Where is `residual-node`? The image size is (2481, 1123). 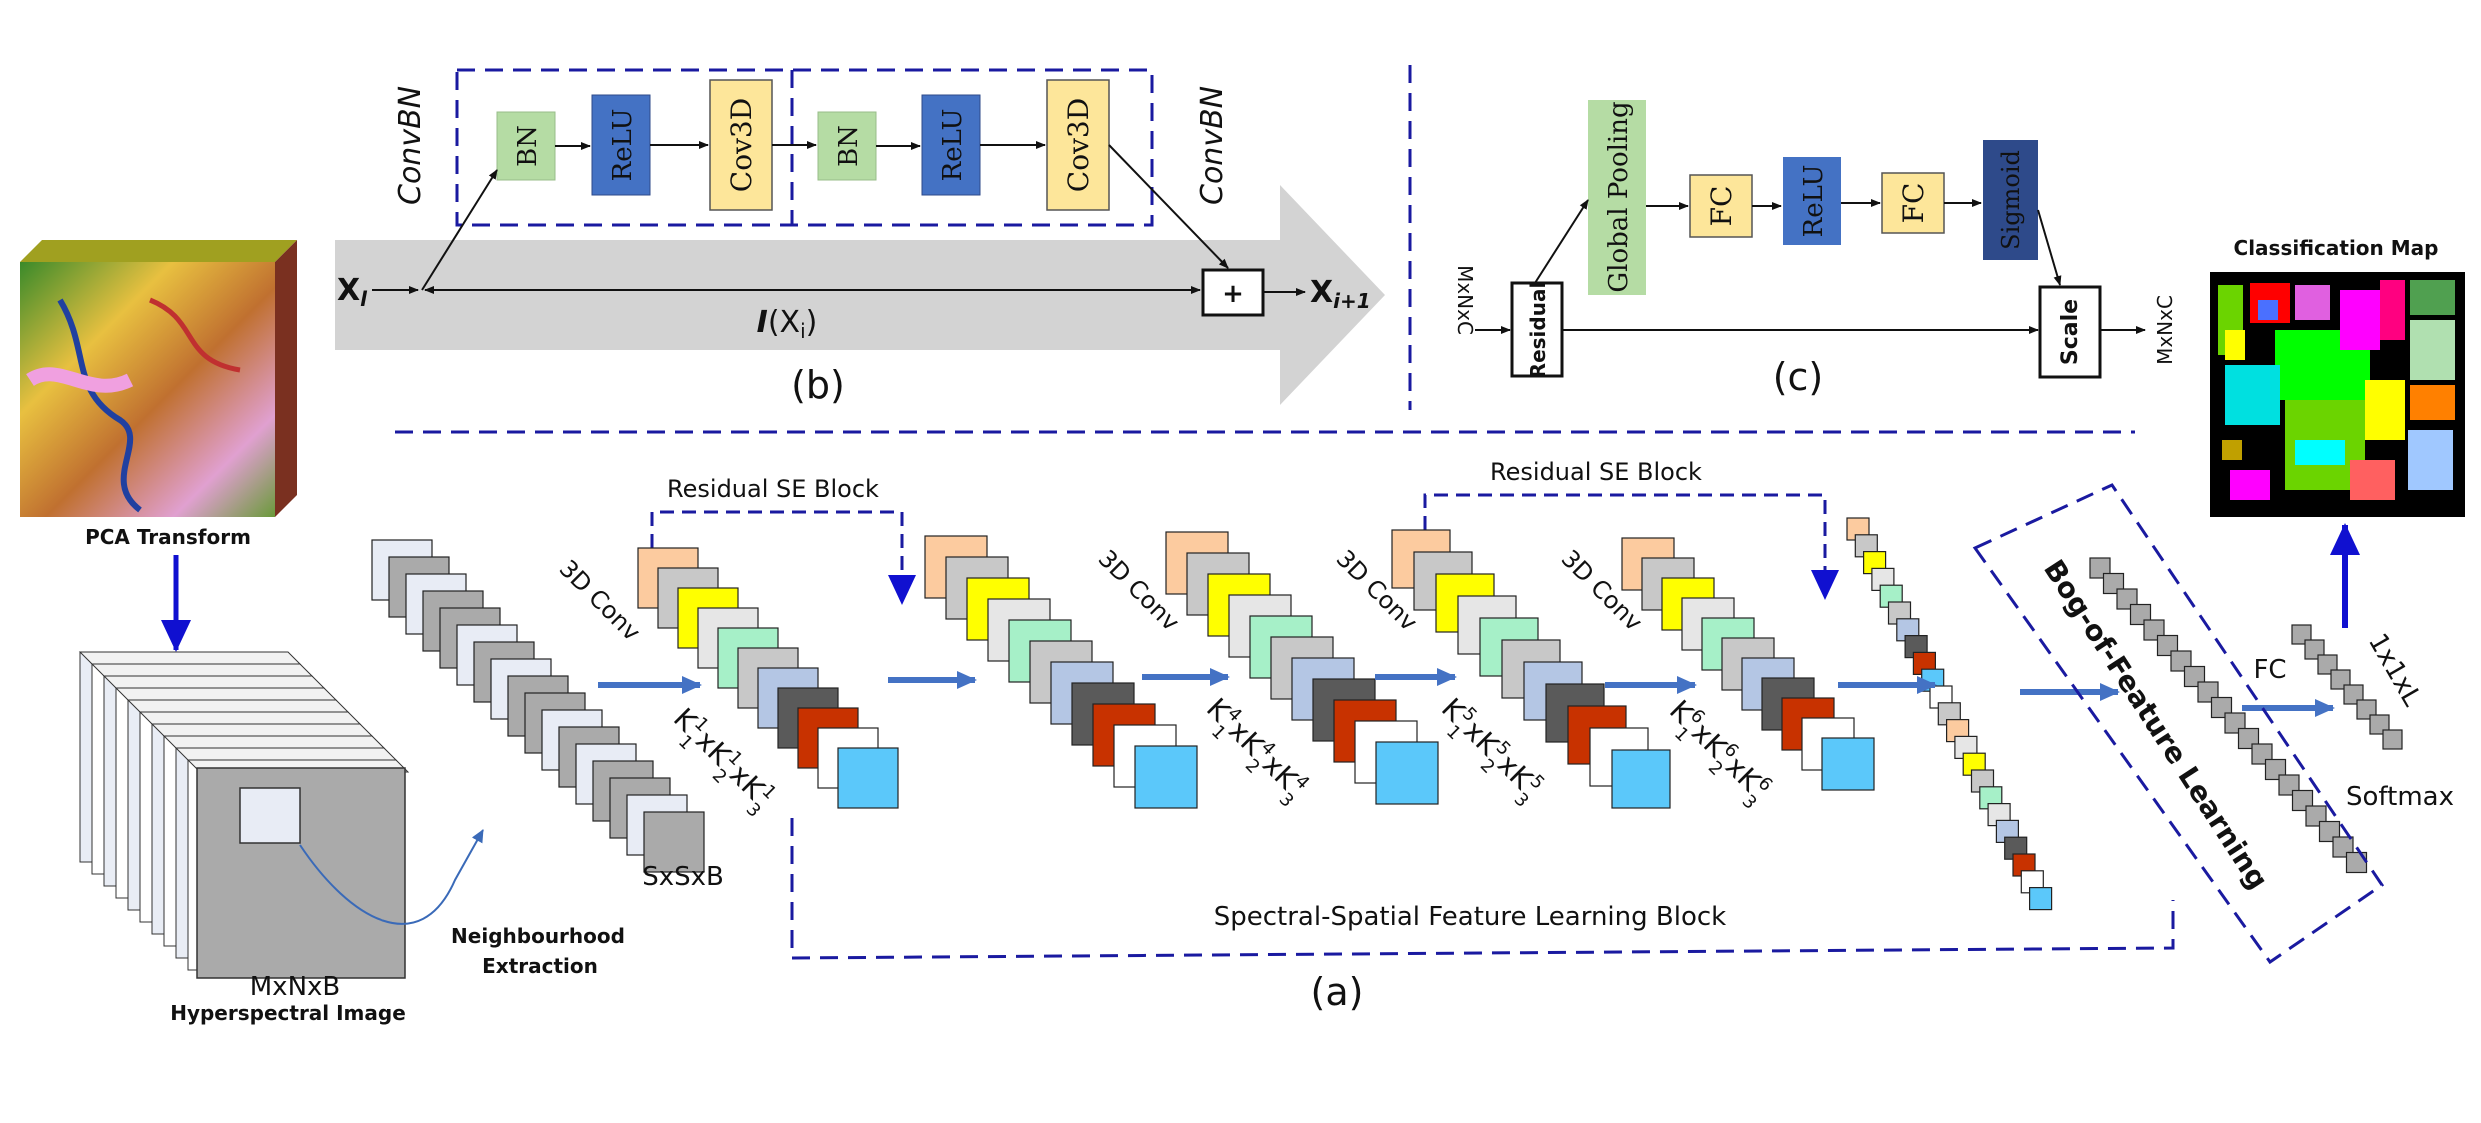
residual-node is located at coordinates (1537, 329).